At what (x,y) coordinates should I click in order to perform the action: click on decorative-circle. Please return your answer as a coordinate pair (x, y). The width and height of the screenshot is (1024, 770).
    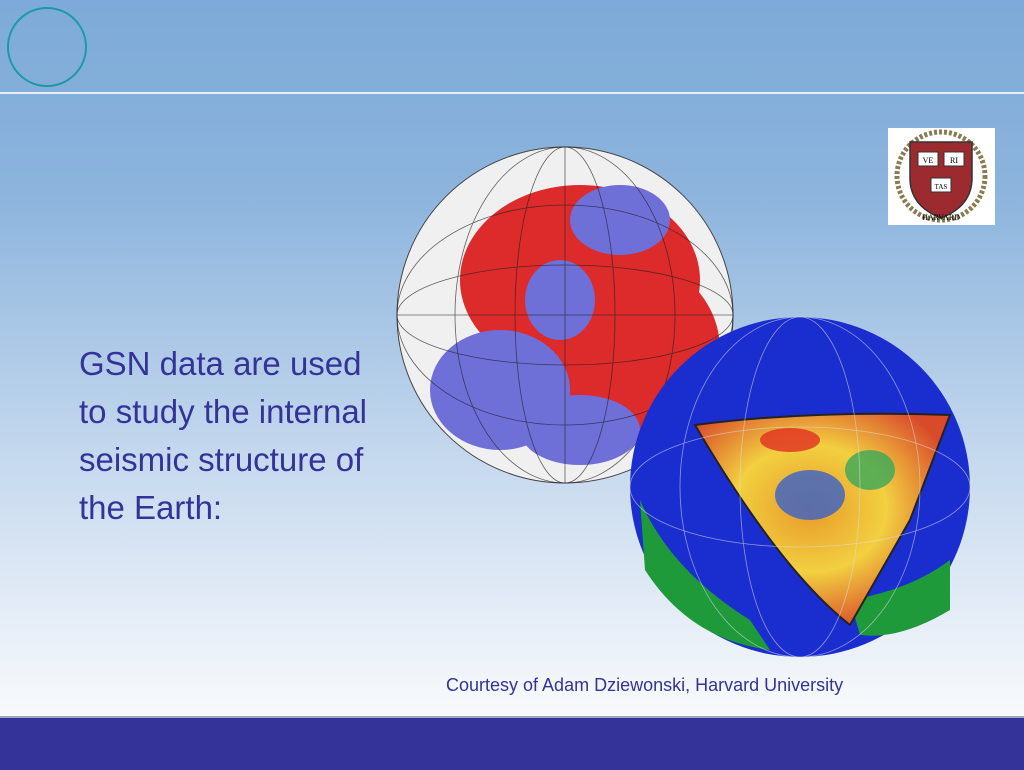
    Looking at the image, I should click on (47, 47).